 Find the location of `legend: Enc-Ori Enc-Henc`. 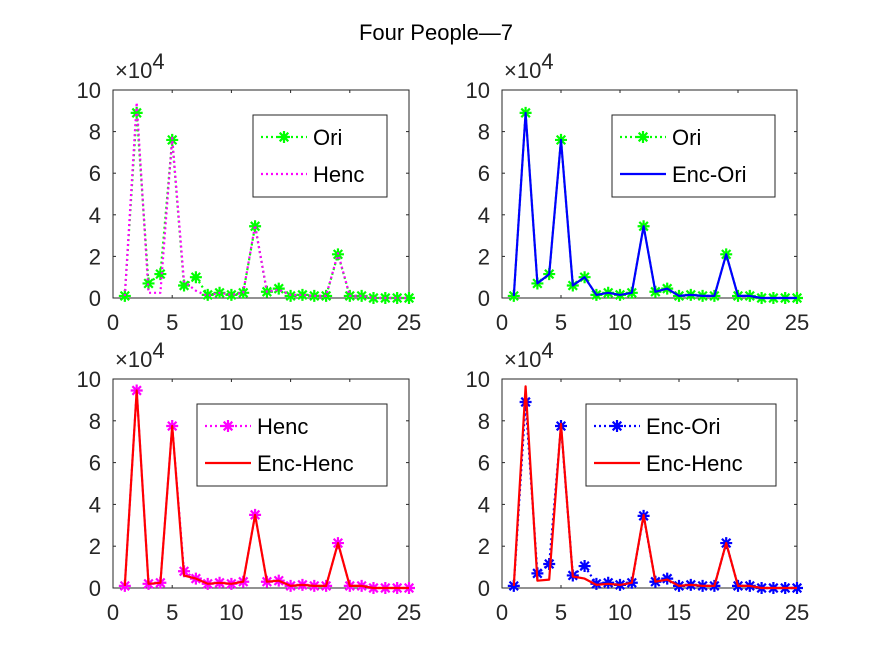

legend: Enc-Ori Enc-Henc is located at coordinates (681, 445).